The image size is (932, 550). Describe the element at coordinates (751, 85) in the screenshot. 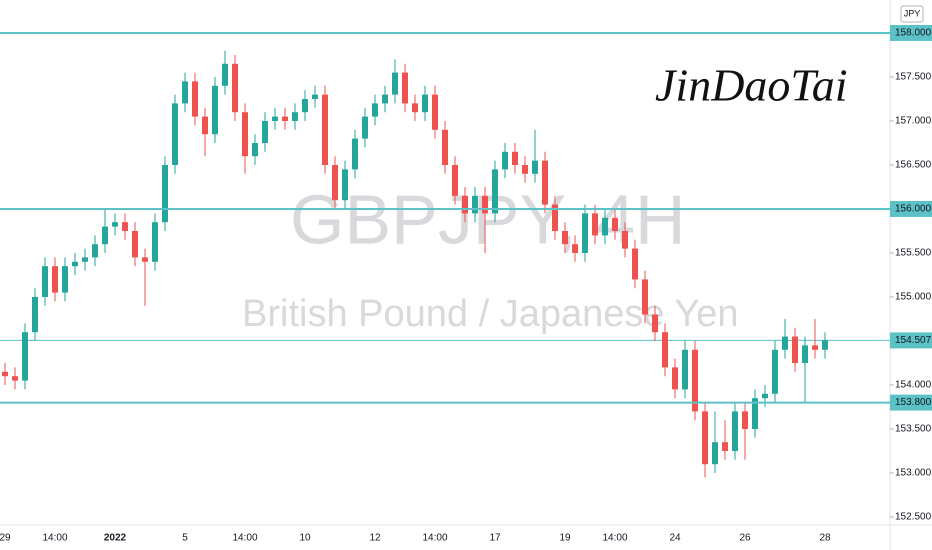

I see `signature: JinDaoTai` at that location.